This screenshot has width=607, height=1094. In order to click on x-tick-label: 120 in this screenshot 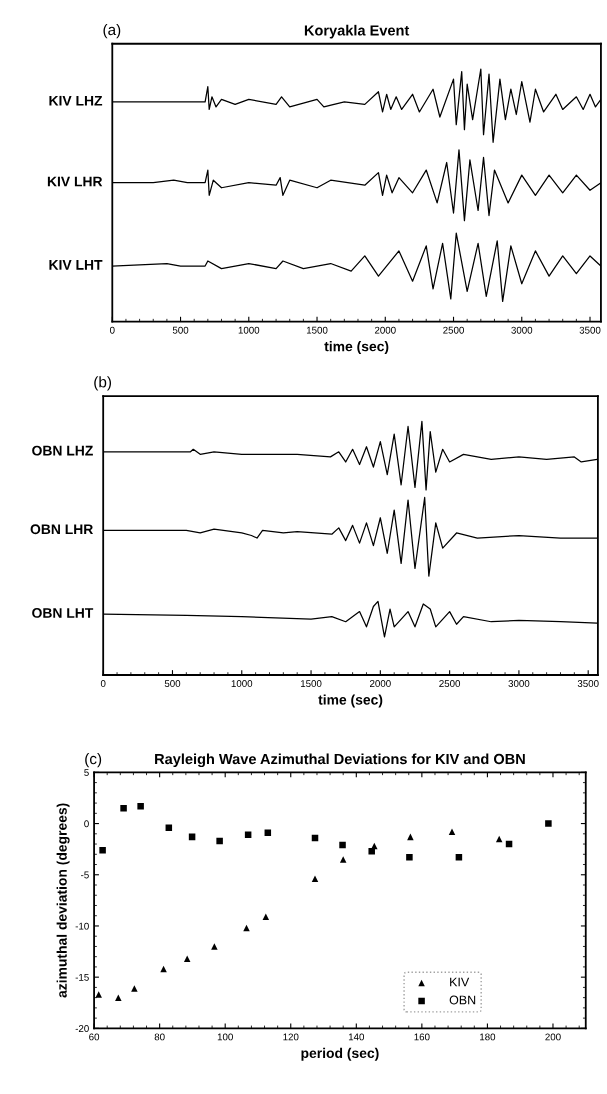, I will do `click(291, 1037)`.